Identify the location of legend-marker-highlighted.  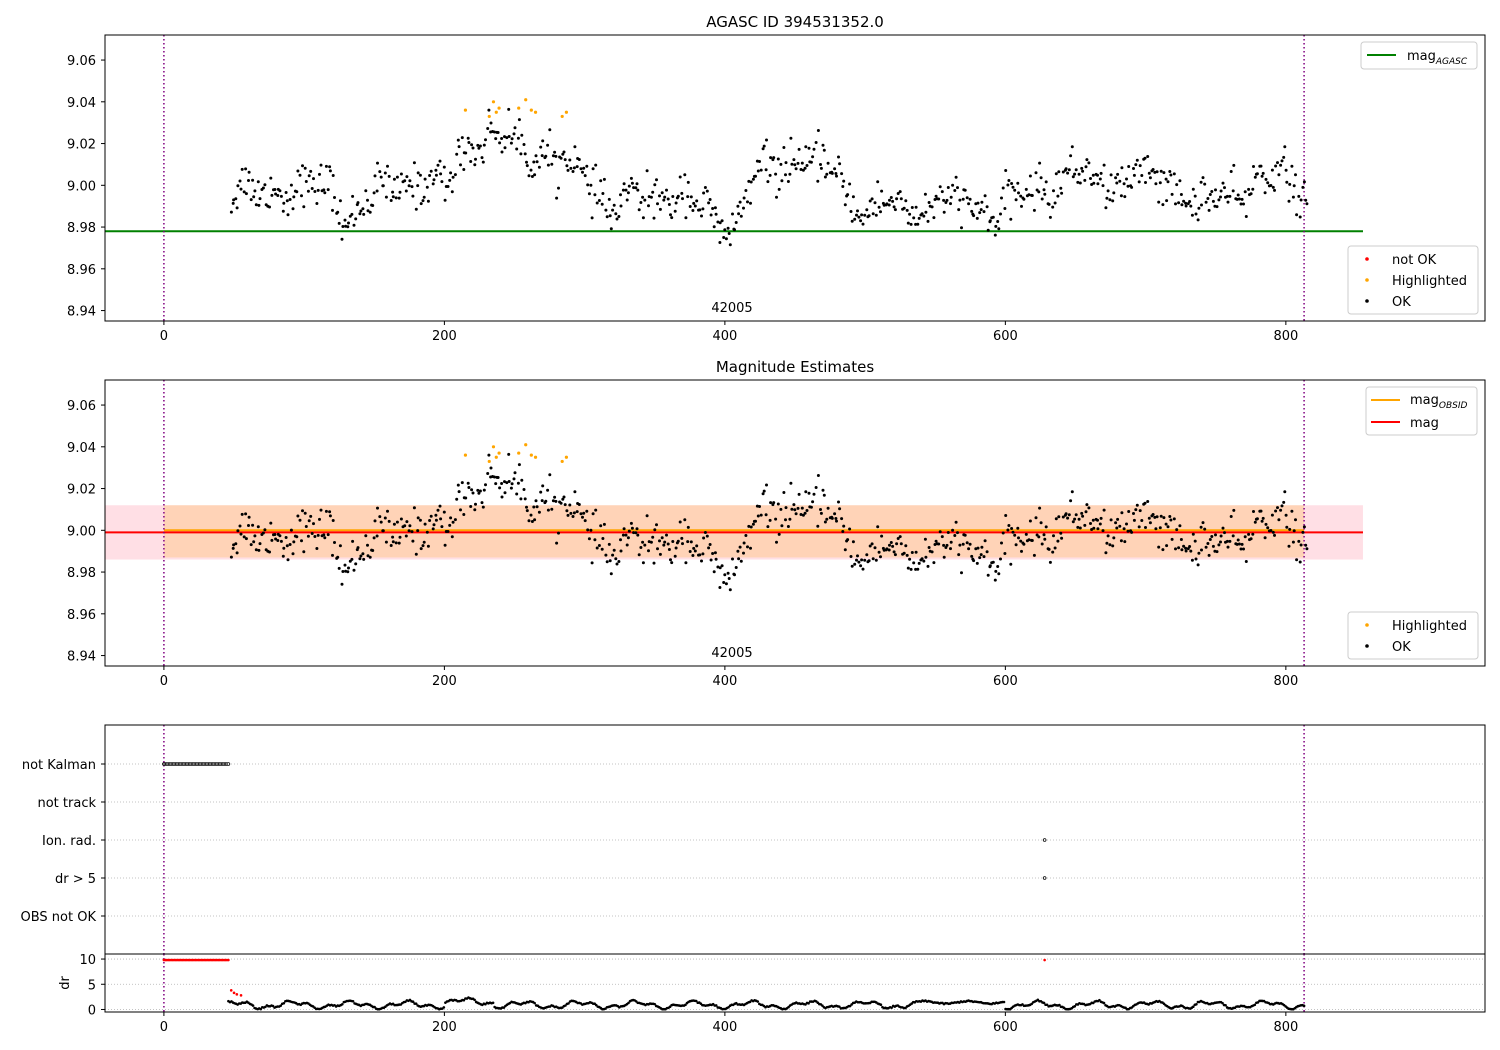
(1367, 280).